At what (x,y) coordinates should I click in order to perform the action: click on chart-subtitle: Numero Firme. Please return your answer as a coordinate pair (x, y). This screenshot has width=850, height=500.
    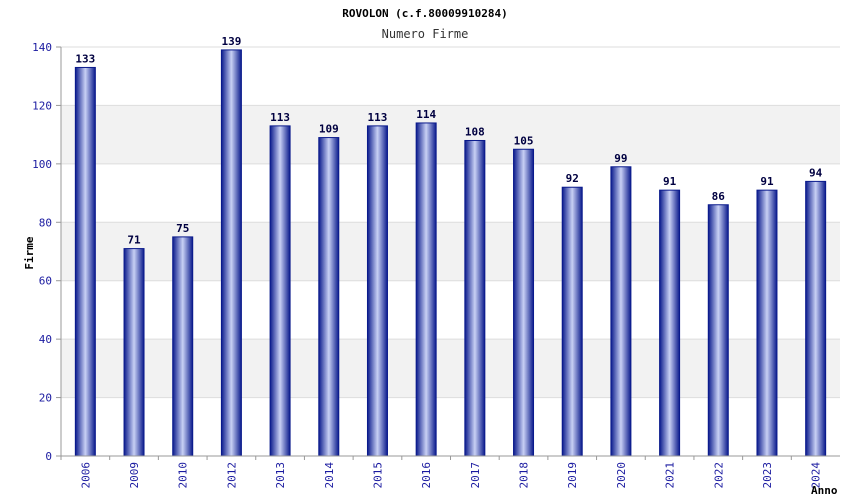
    Looking at the image, I should click on (425, 34).